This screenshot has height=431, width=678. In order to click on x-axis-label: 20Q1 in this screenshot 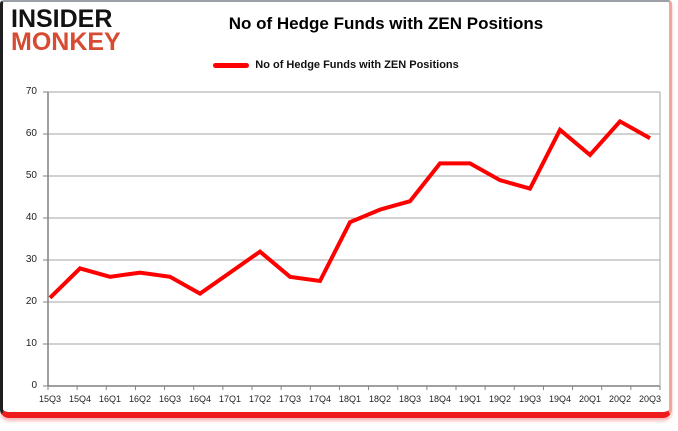, I will do `click(590, 399)`.